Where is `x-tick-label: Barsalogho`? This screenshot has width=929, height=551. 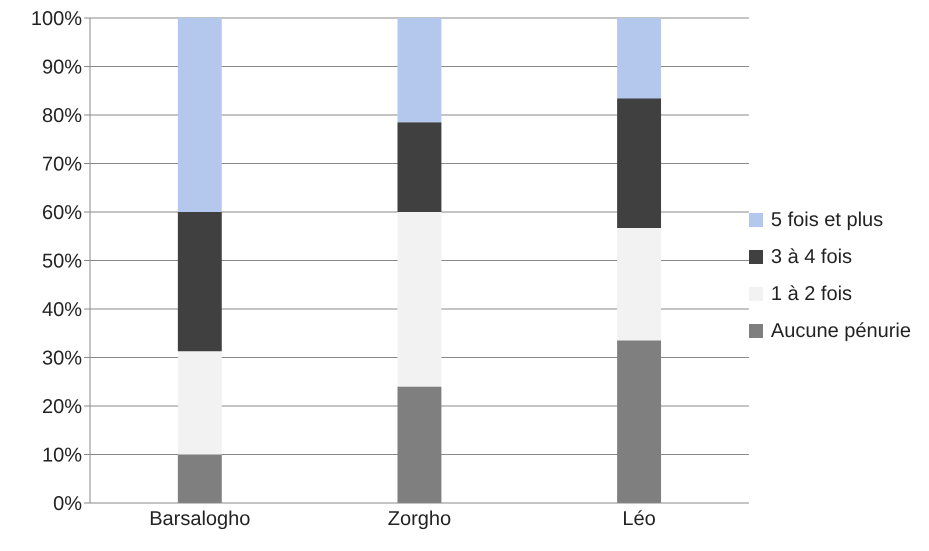
x-tick-label: Barsalogho is located at coordinates (199, 519).